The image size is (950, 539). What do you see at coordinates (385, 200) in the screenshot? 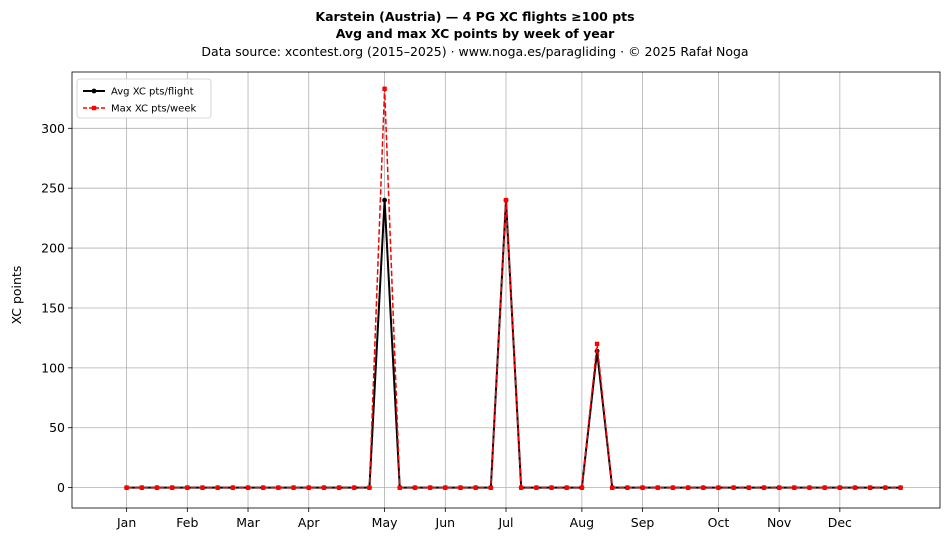
I see `avg-data-point` at bounding box center [385, 200].